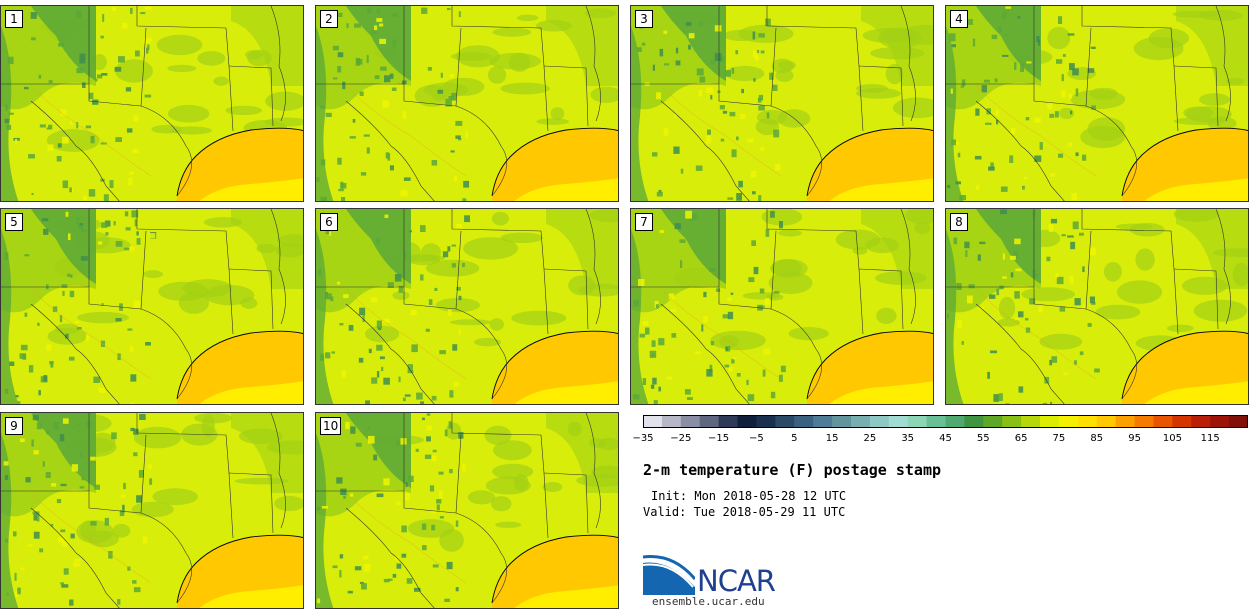 The height and width of the screenshot is (610, 1260). I want to click on colorbar-frame, so click(945, 421).